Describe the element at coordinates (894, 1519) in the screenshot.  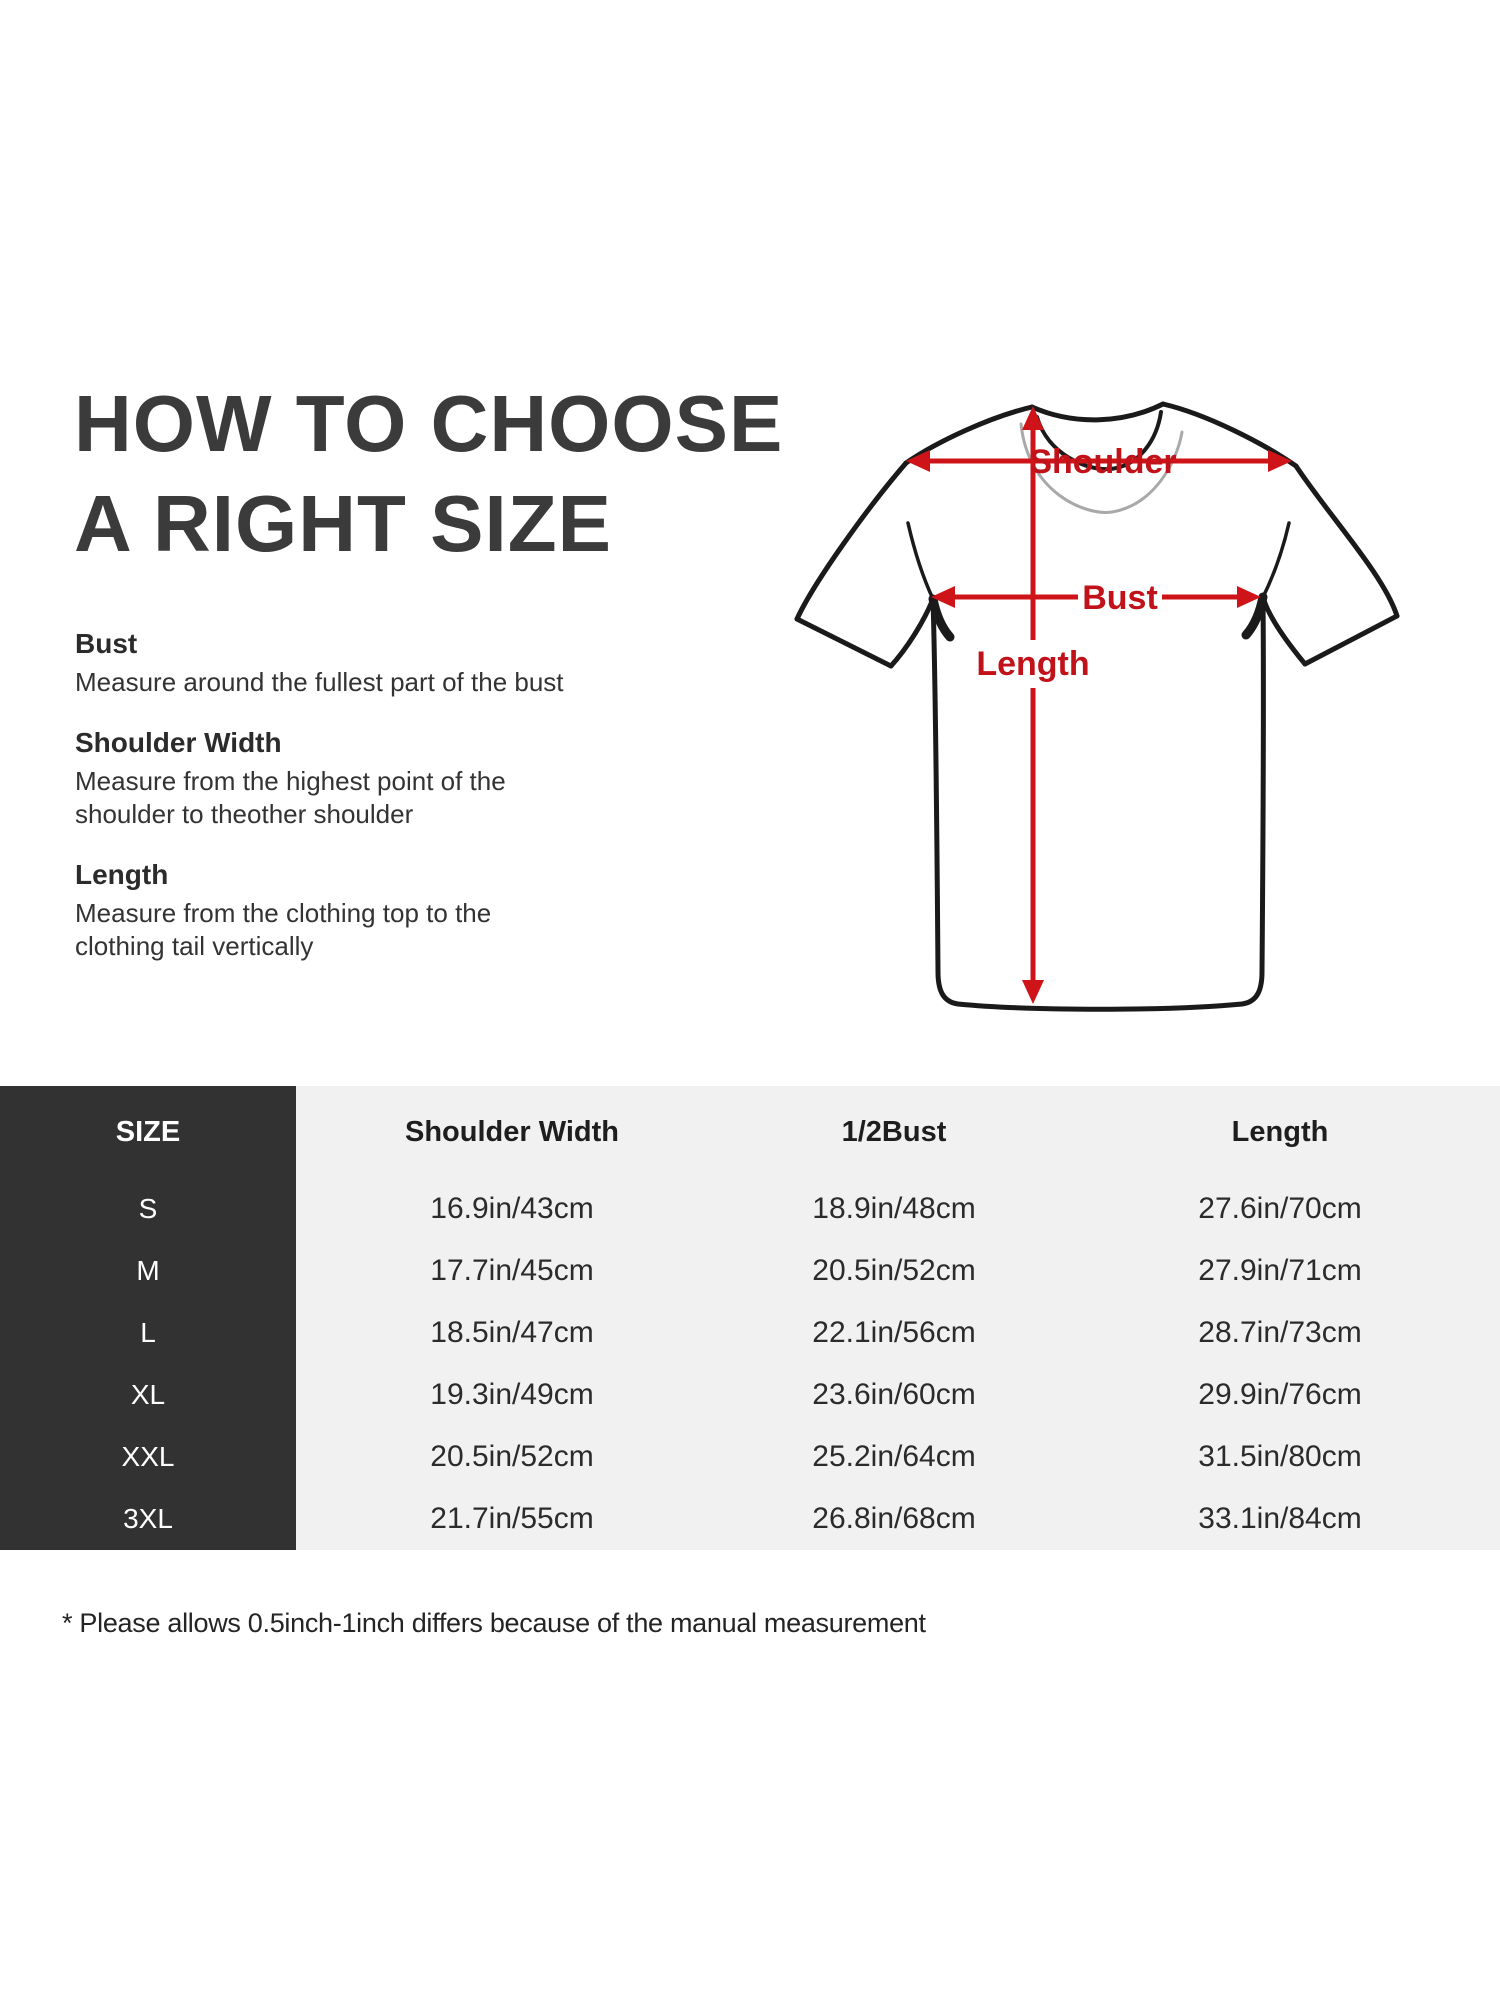
I see `table-cell: 26.8in/68cm` at that location.